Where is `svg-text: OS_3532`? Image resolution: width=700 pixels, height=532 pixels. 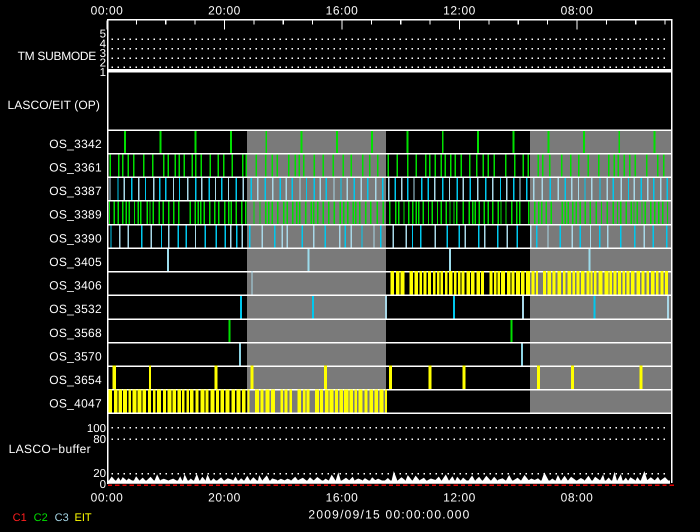 svg-text: OS_3532 is located at coordinates (75, 309).